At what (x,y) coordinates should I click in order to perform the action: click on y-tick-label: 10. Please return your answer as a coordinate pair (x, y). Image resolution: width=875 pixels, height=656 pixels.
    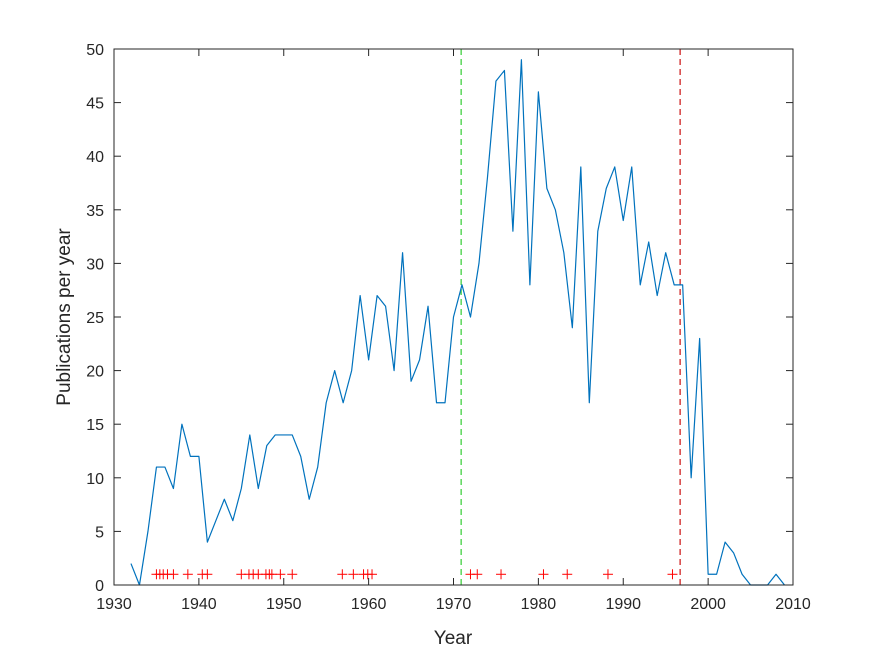
    Looking at the image, I should click on (95, 479).